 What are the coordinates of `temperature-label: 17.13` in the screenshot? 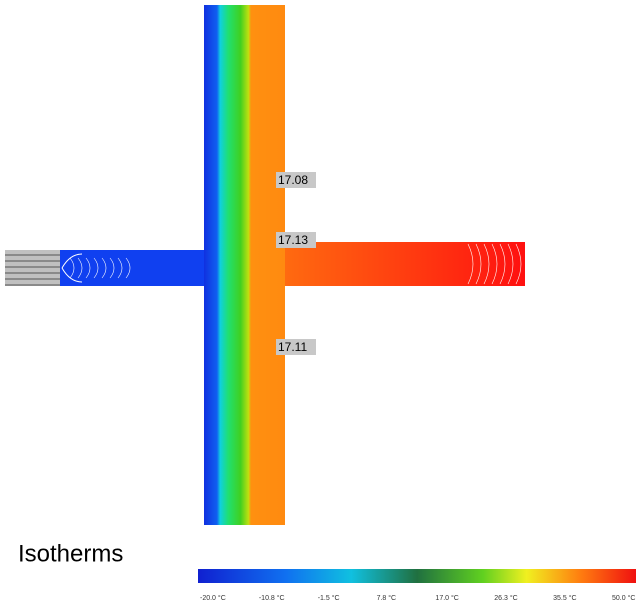 It's located at (293, 240).